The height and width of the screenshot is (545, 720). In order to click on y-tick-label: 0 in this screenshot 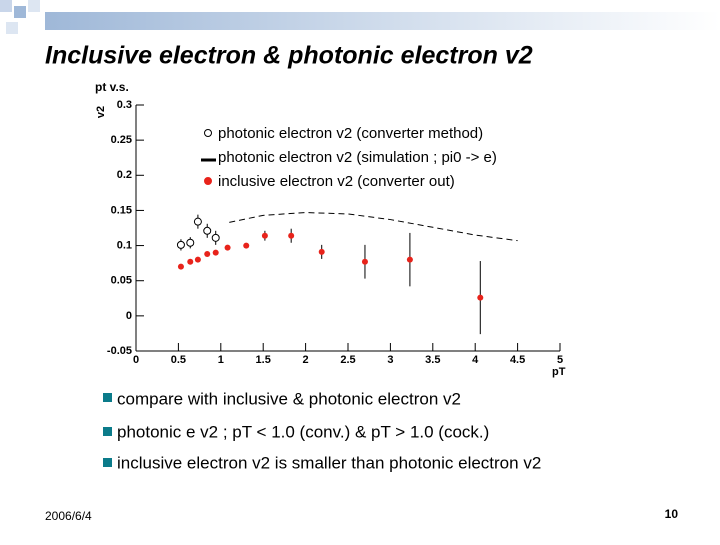, I will do `click(129, 316)`.